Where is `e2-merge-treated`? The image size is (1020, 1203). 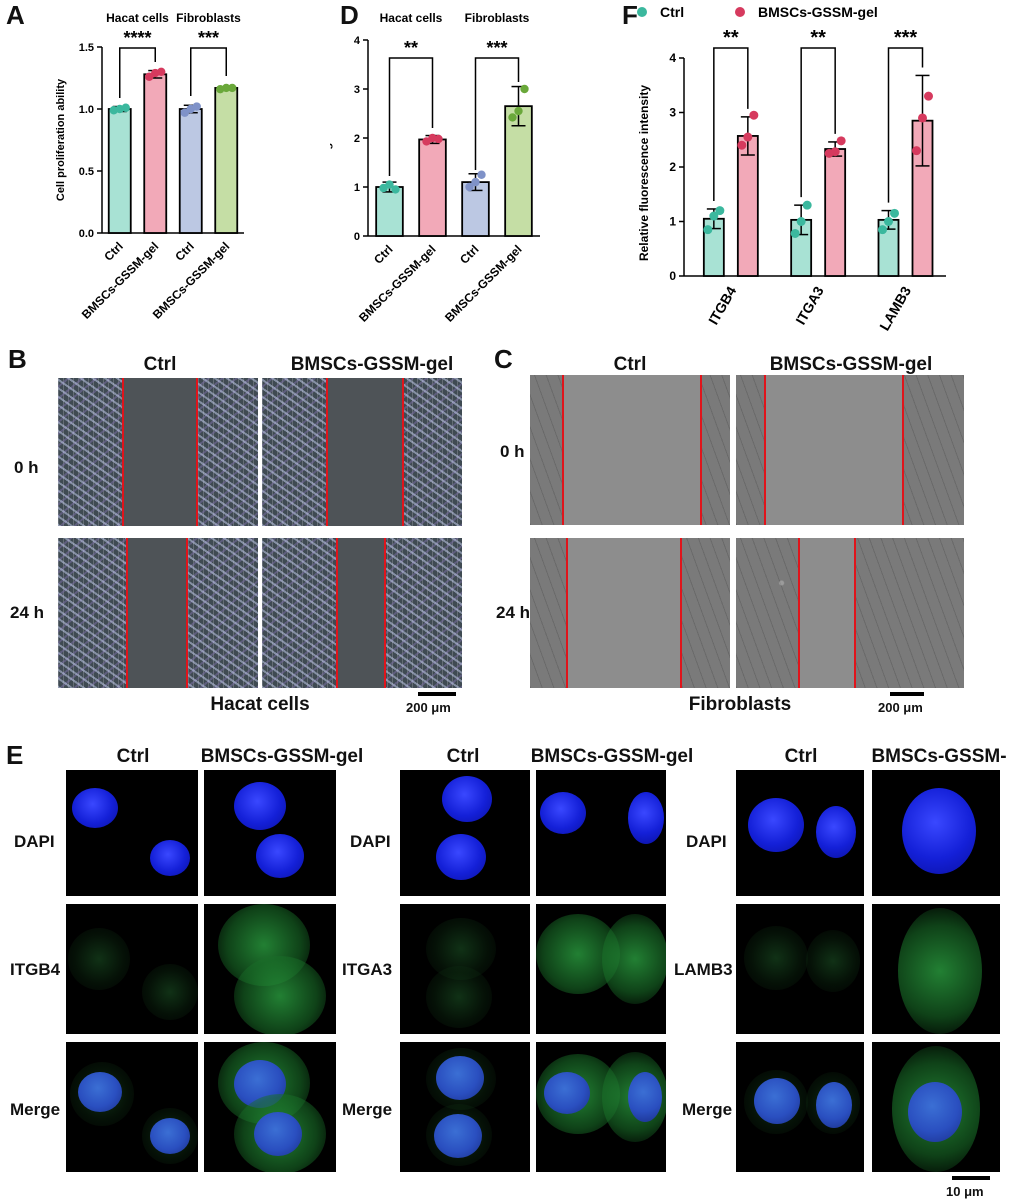 e2-merge-treated is located at coordinates (601, 1107).